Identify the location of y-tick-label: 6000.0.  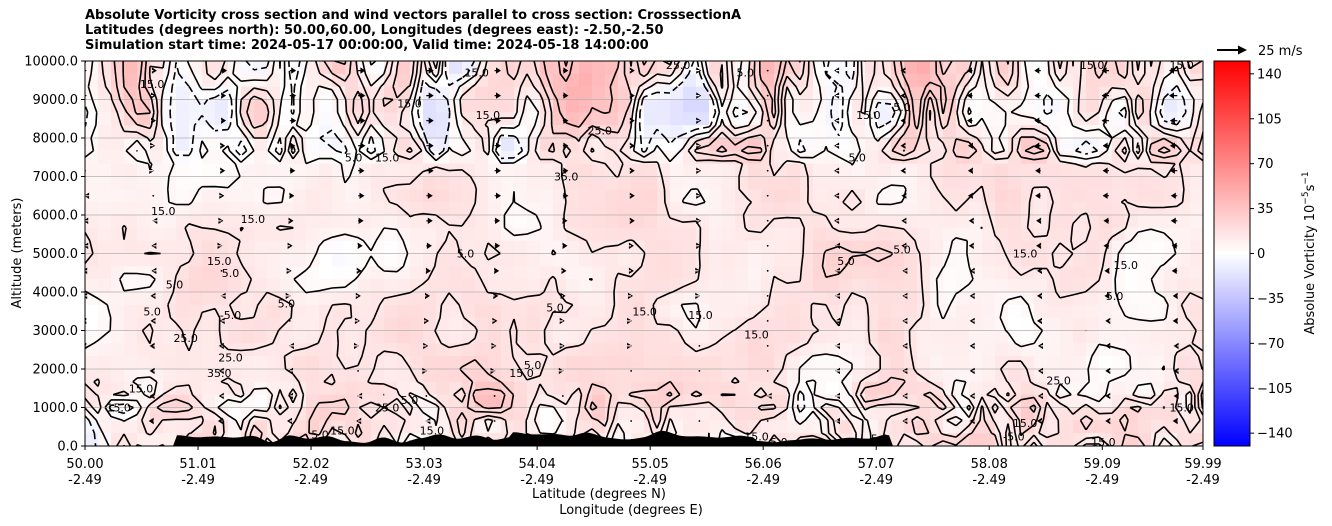
(56, 216).